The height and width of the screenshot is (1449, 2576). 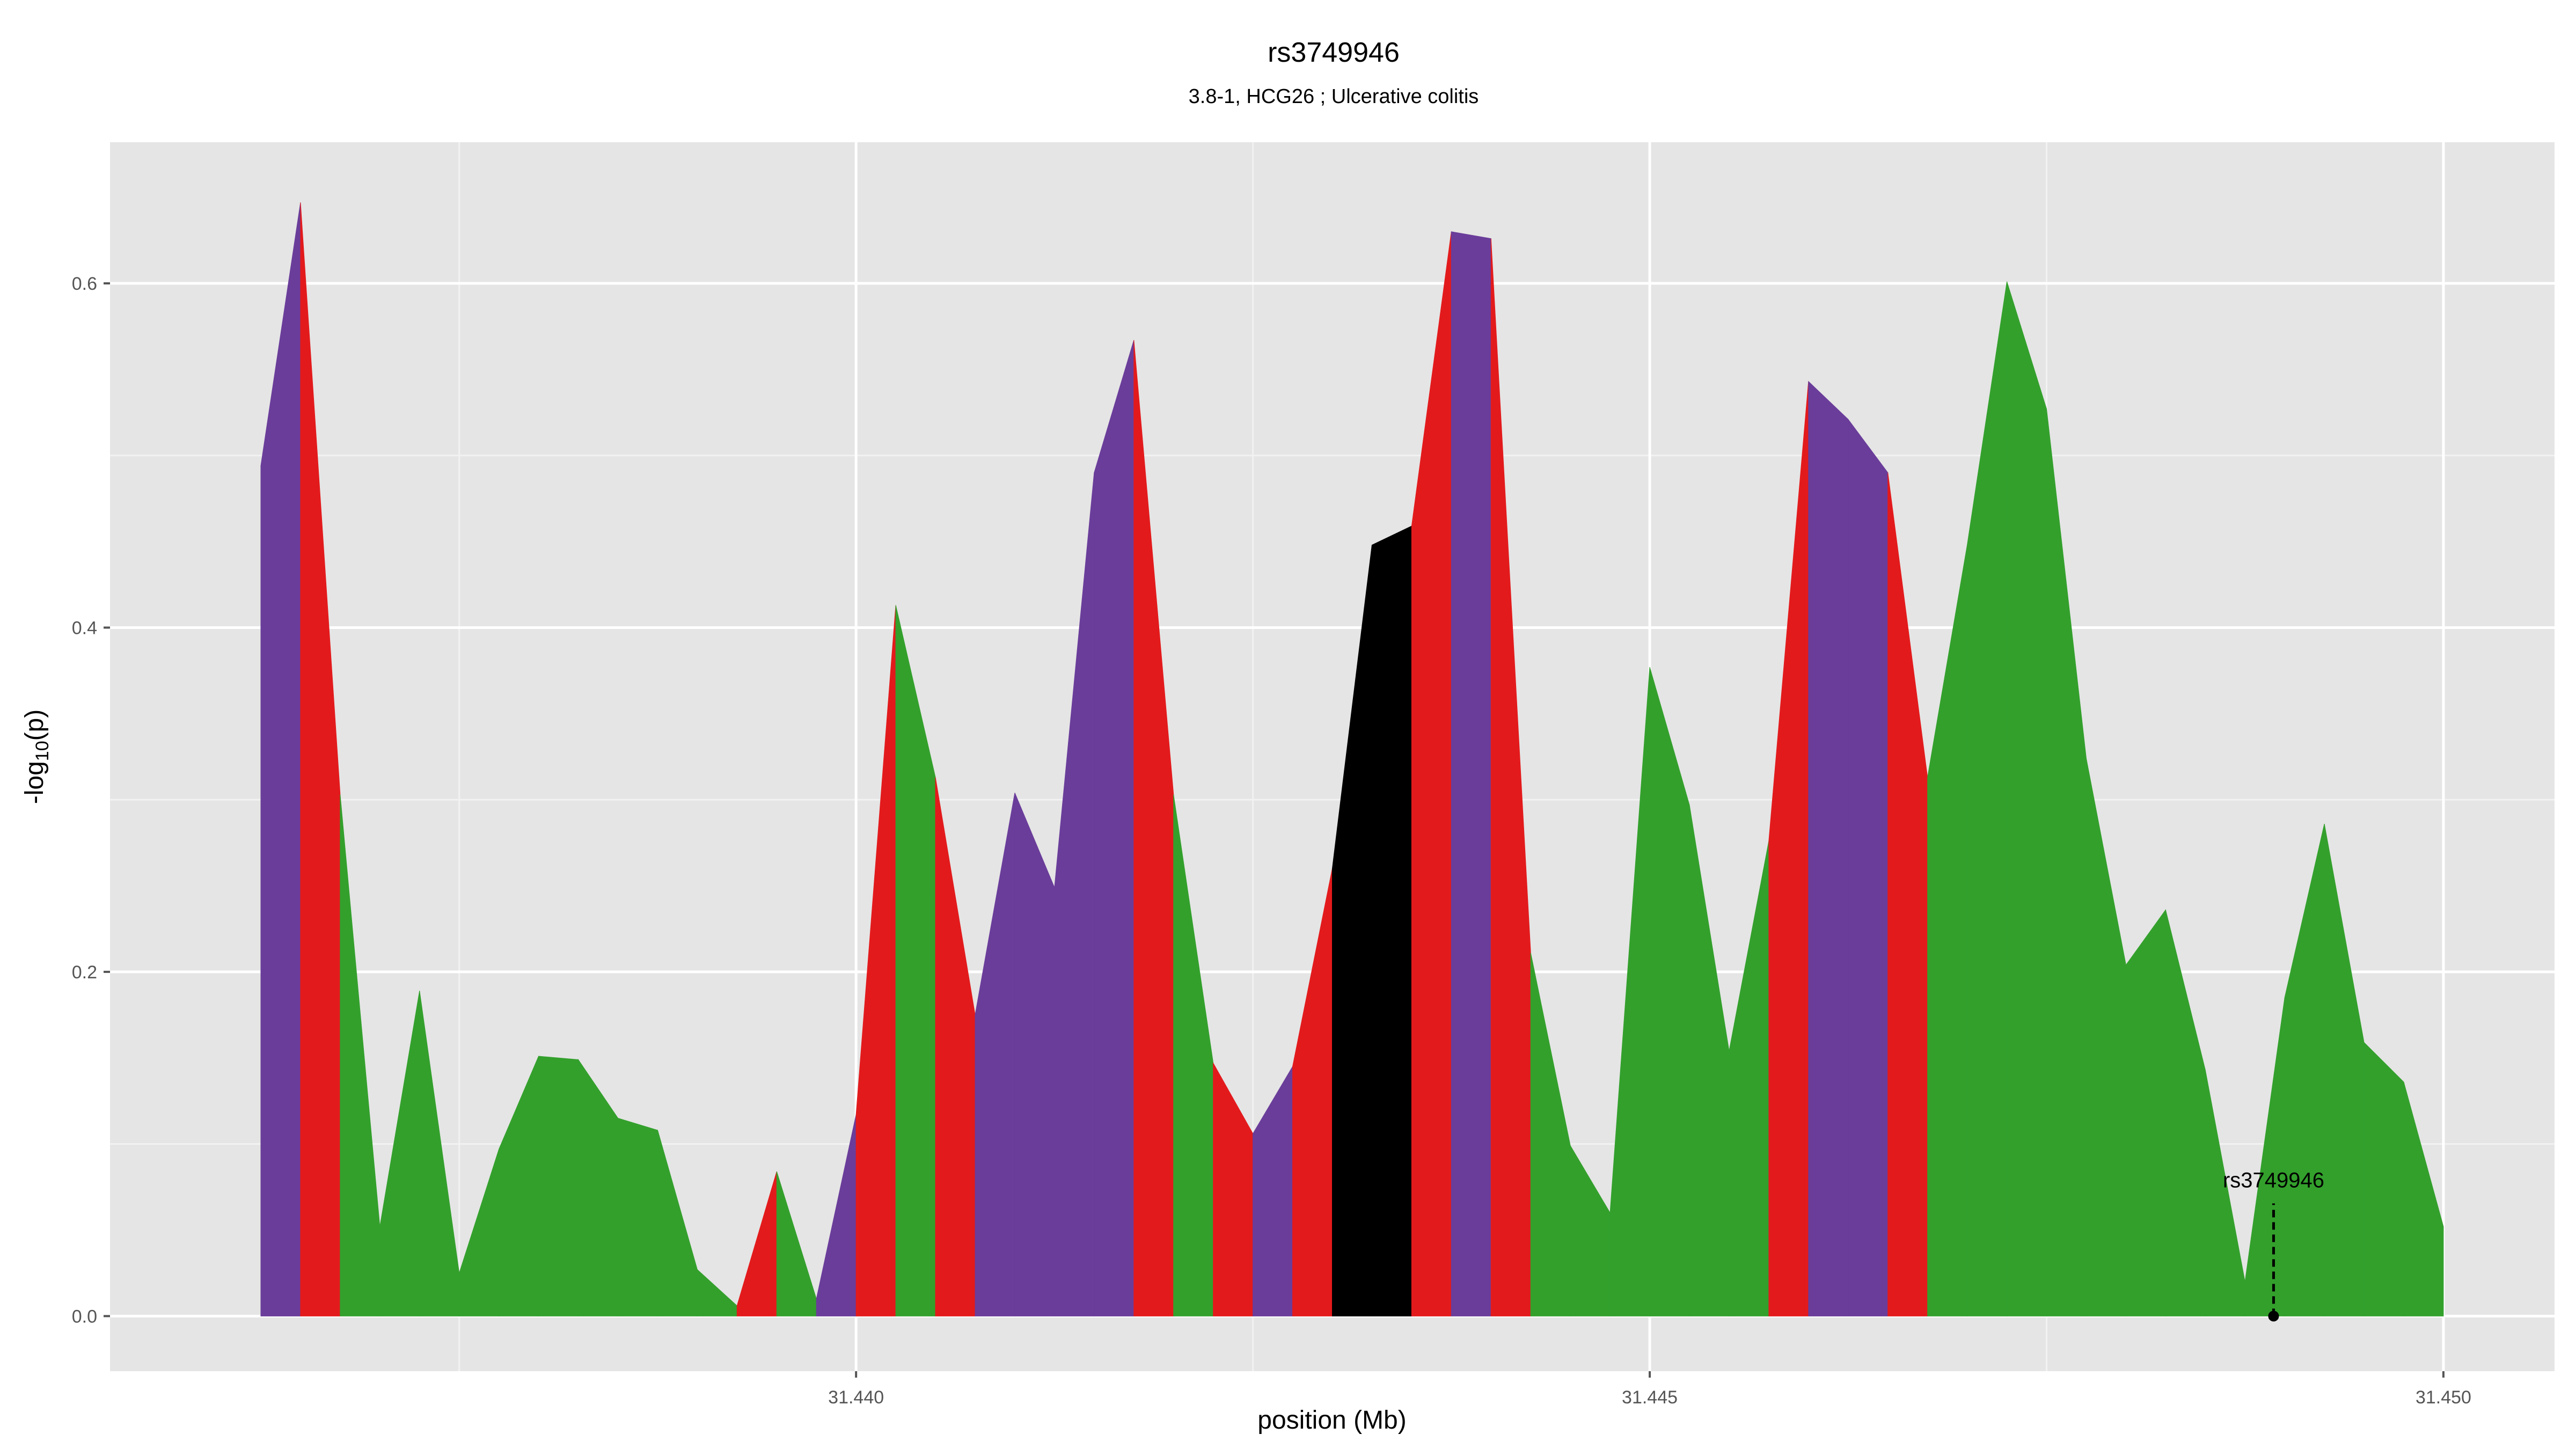 What do you see at coordinates (2273, 1180) in the screenshot?
I see `annotation-label: rs3749946` at bounding box center [2273, 1180].